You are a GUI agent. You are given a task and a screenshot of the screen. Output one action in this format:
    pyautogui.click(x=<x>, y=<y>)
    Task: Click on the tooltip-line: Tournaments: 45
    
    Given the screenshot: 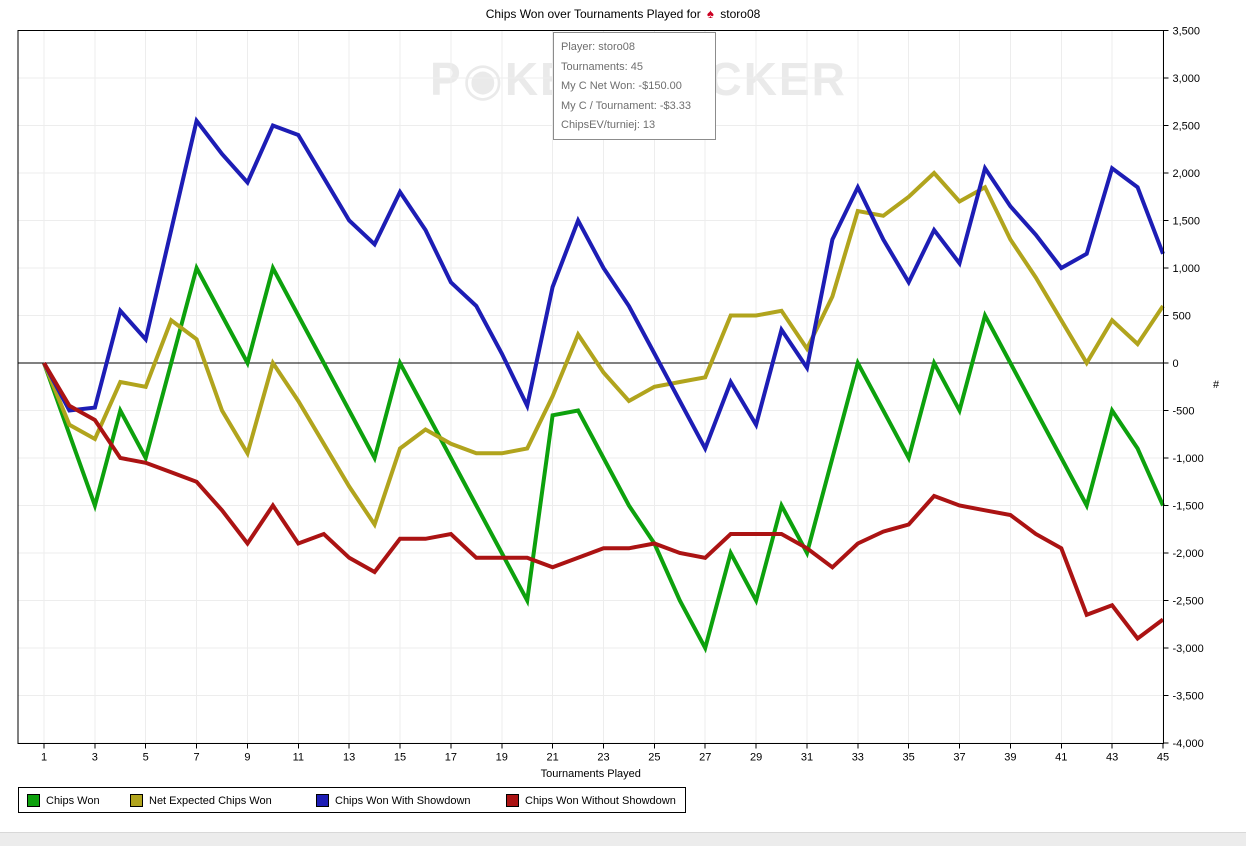 What is the action you would take?
    pyautogui.click(x=602, y=66)
    